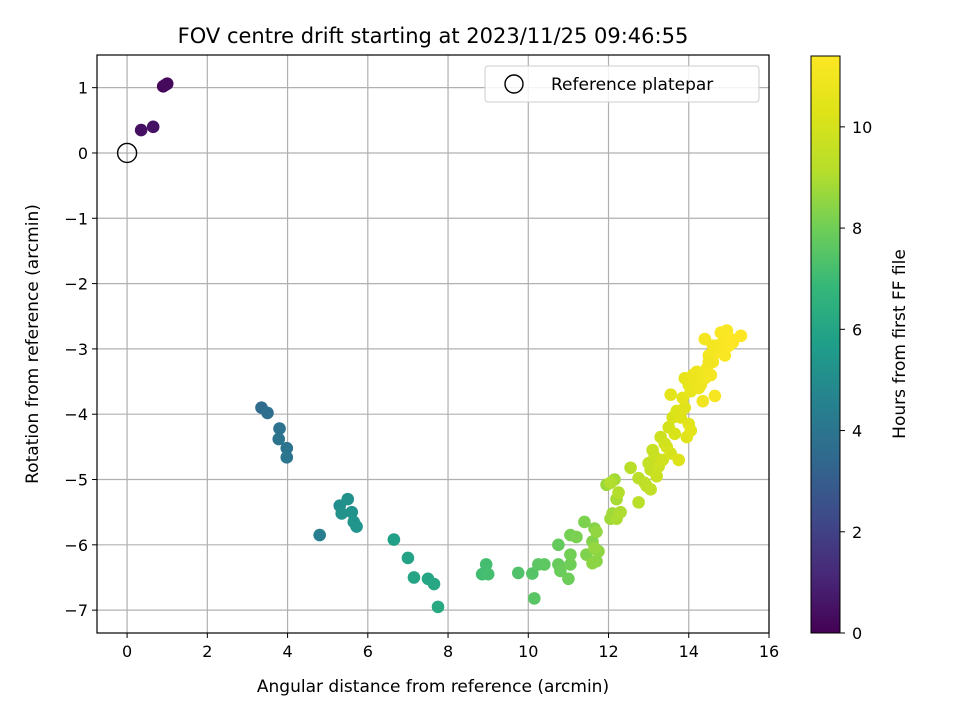  What do you see at coordinates (287, 651) in the screenshot?
I see `x-tick-label: 4` at bounding box center [287, 651].